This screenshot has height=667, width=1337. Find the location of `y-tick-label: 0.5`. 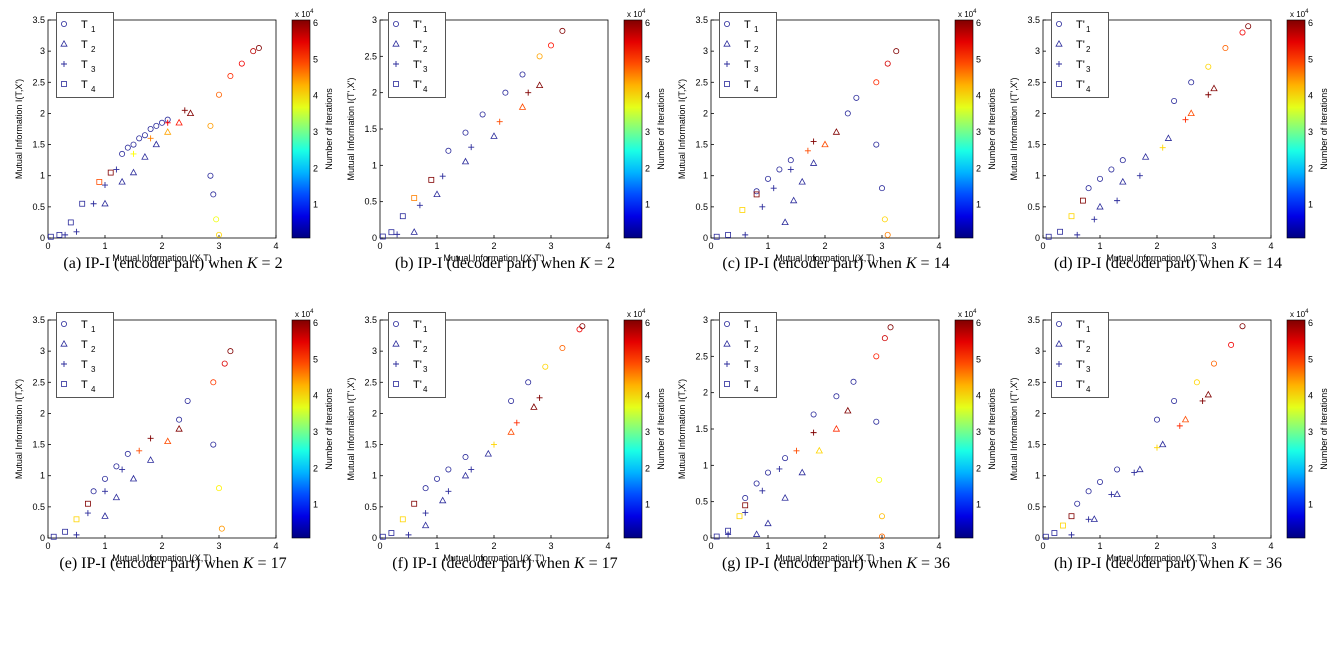

y-tick-label: 0.5 is located at coordinates (370, 202).